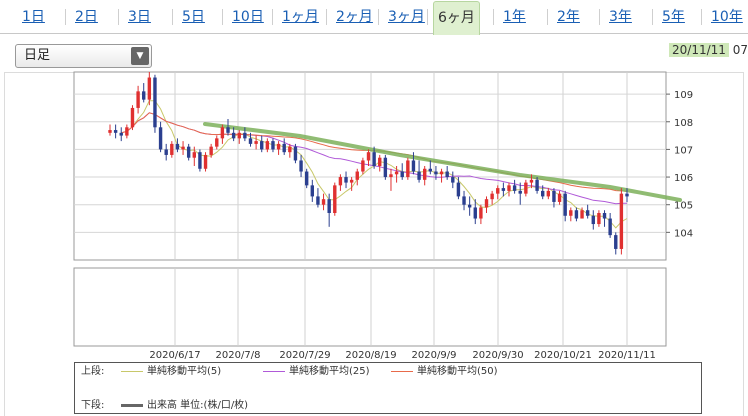  I want to click on y-tick-label: 109, so click(683, 95).